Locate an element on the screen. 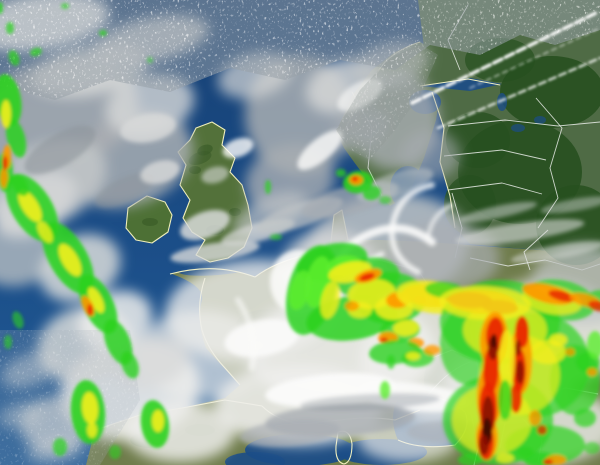 The image size is (600, 465). speckle-base-southwest-cumulus-field is located at coordinates (70, 397).